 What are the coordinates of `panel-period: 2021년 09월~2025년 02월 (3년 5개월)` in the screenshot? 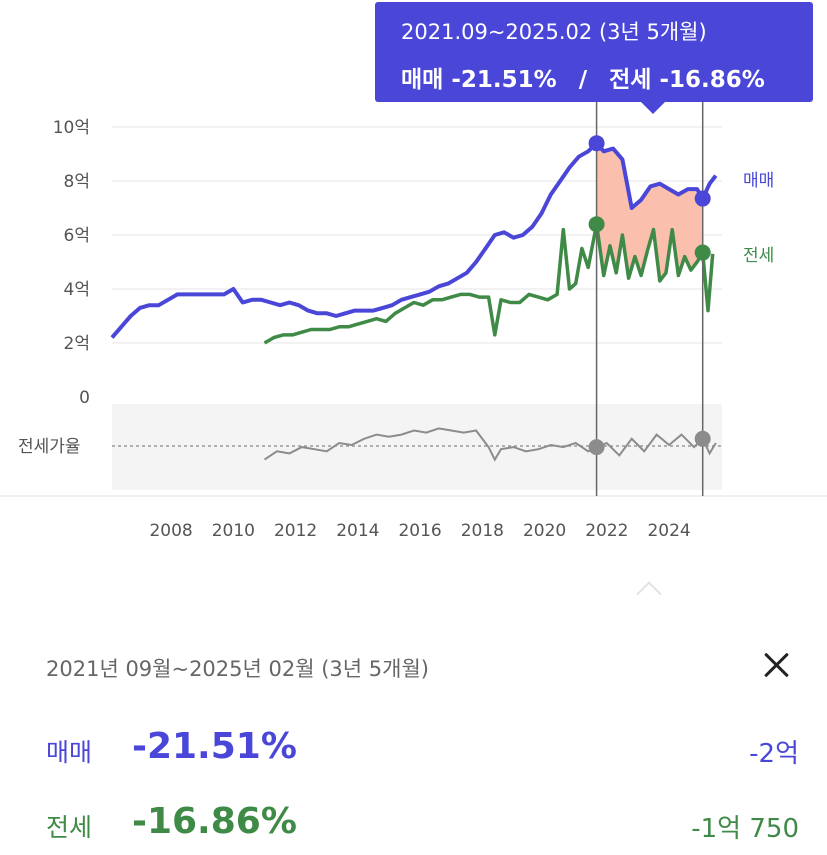 It's located at (237, 669).